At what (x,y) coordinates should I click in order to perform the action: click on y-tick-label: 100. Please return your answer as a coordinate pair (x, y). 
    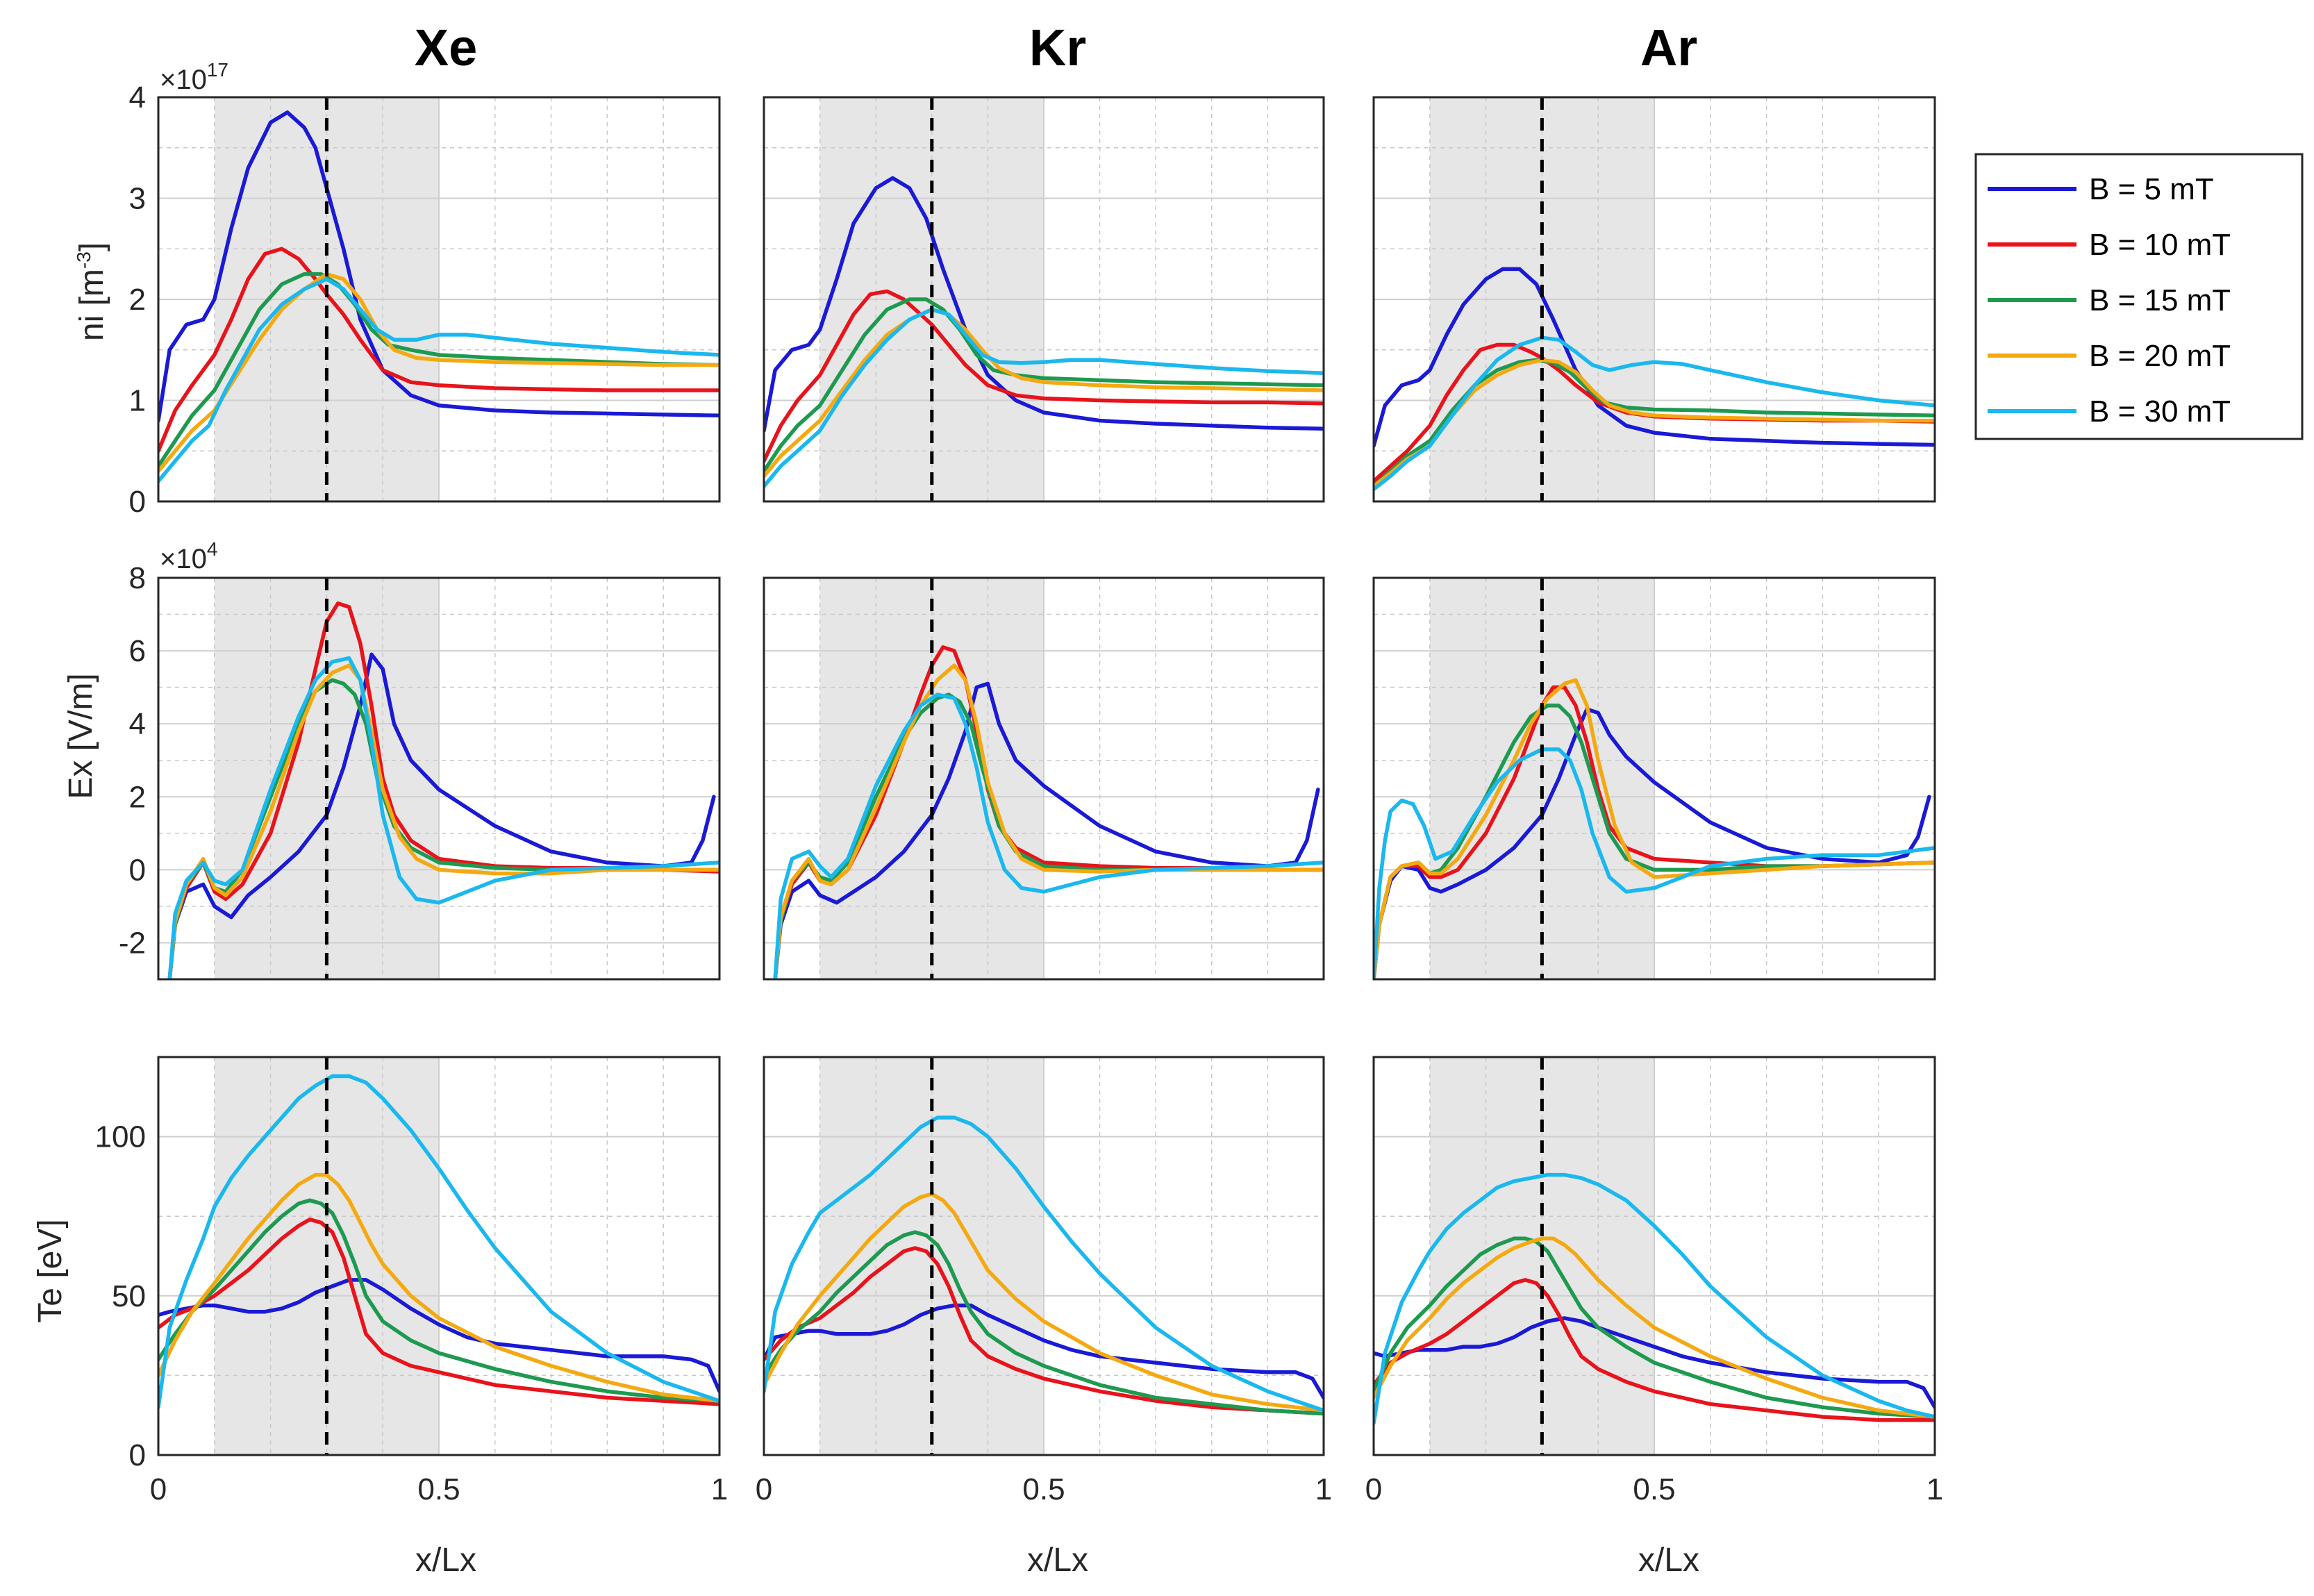
    Looking at the image, I should click on (120, 1137).